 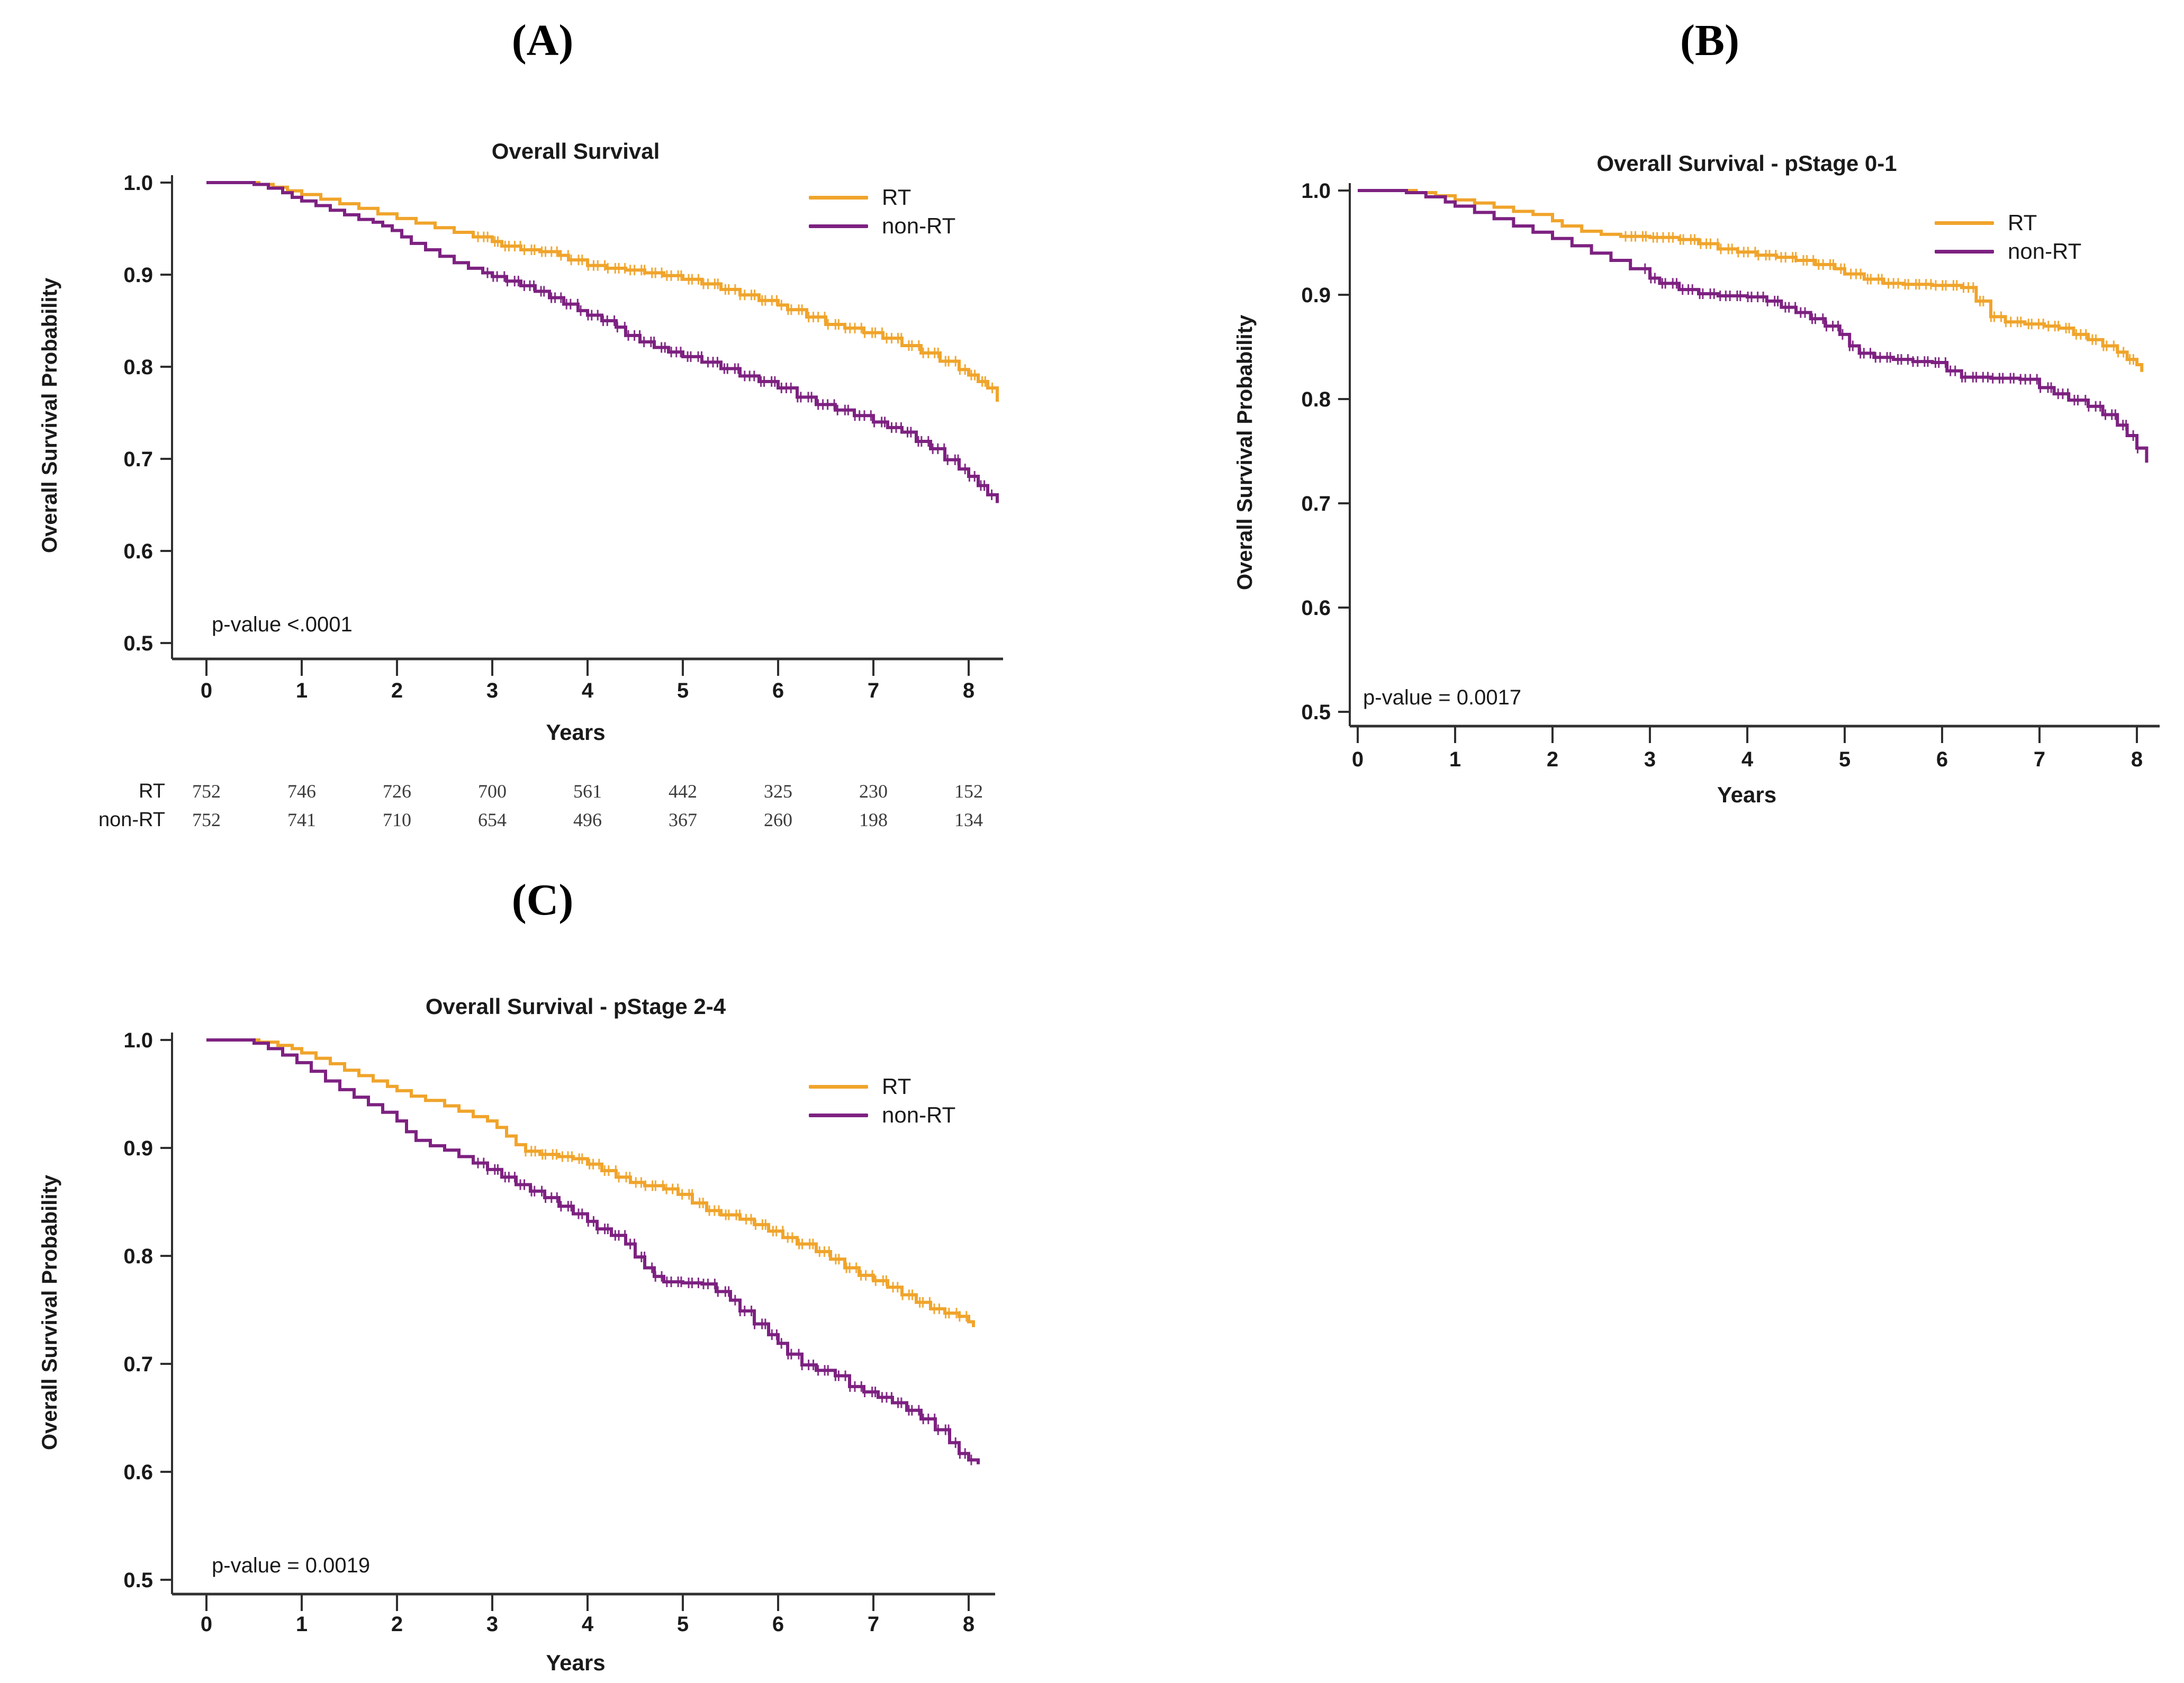 What do you see at coordinates (873, 819) in the screenshot?
I see `at-risk-count: 198` at bounding box center [873, 819].